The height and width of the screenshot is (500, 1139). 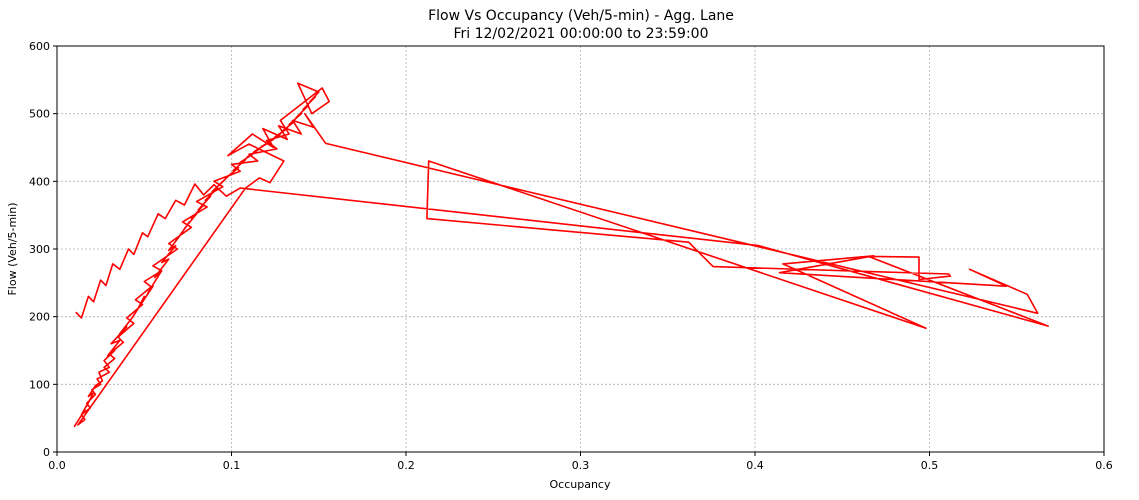 What do you see at coordinates (930, 465) in the screenshot?
I see `x-tick-label: 0.5` at bounding box center [930, 465].